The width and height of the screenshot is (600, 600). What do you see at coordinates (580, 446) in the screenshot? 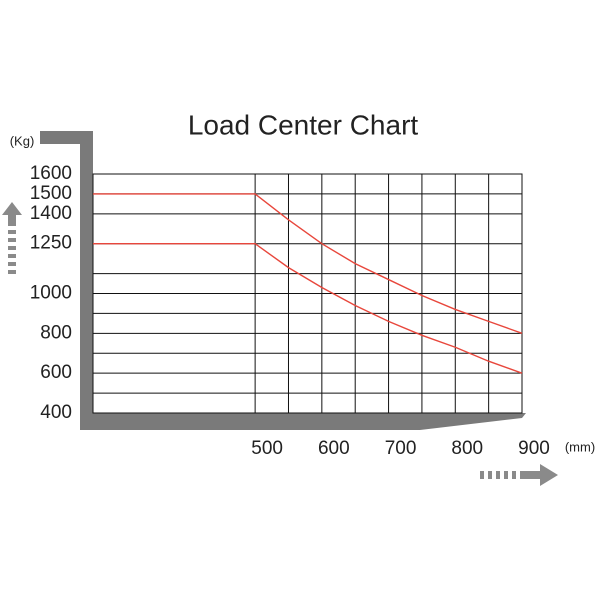
I see `x-unit: (mm)` at bounding box center [580, 446].